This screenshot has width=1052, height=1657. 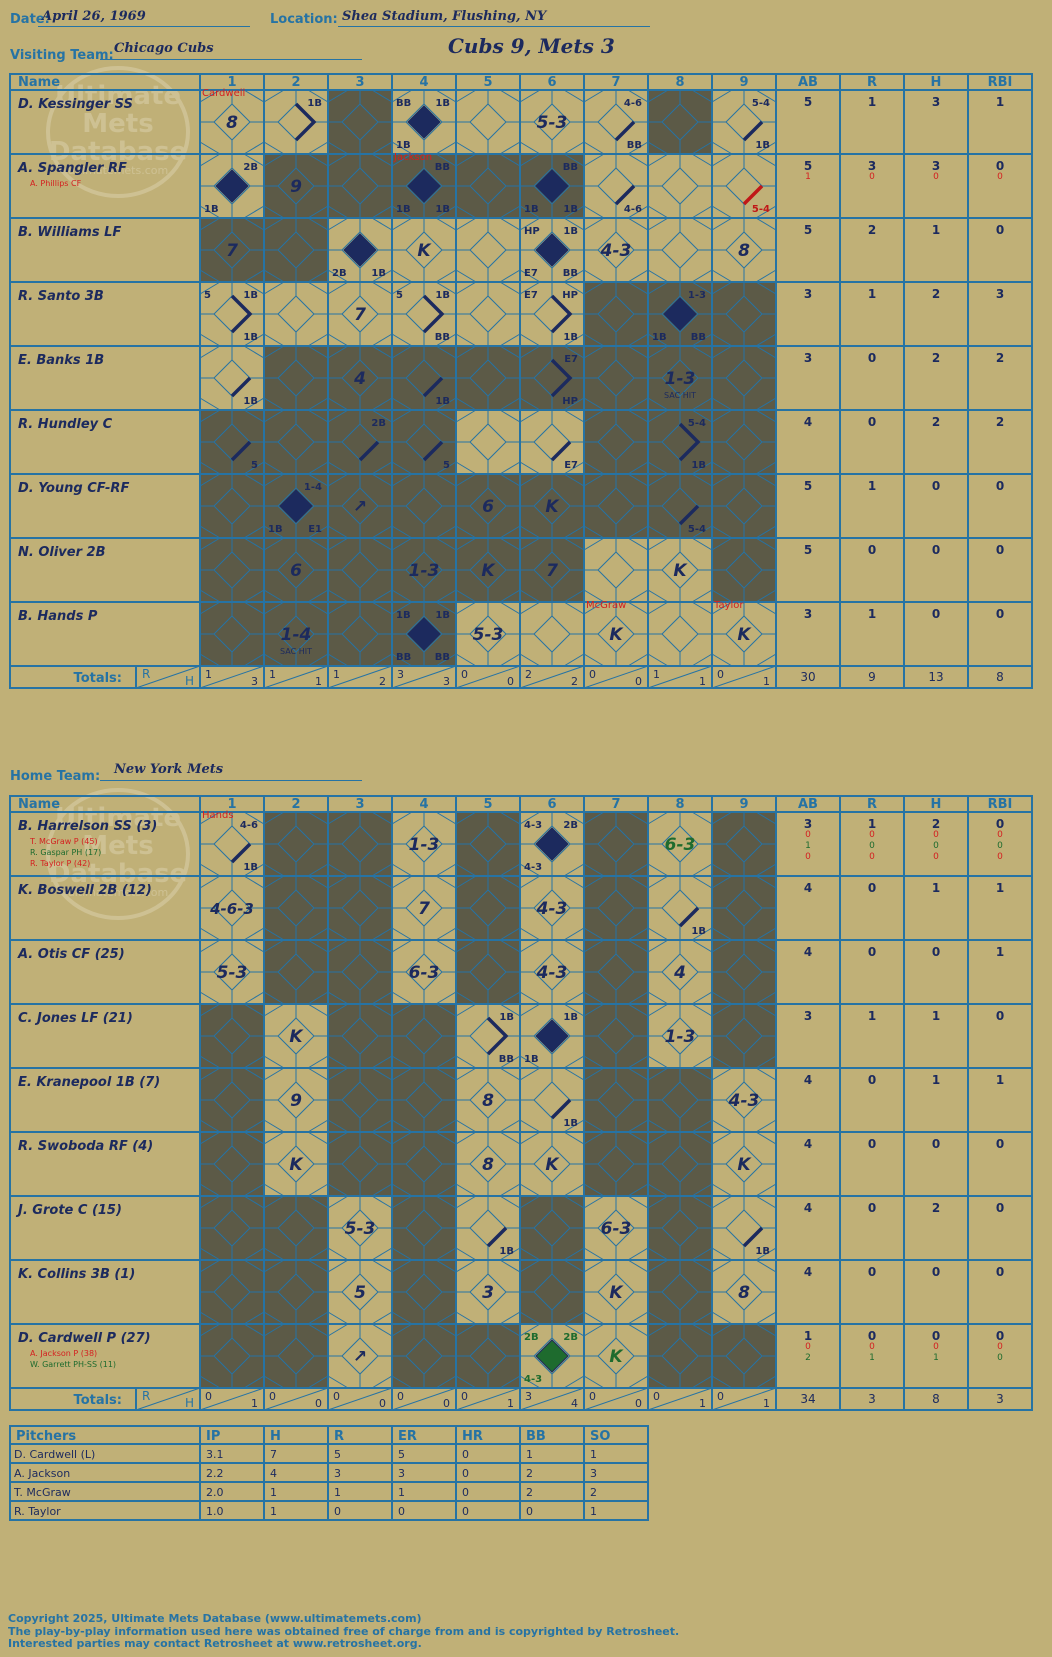 What do you see at coordinates (442, 337) in the screenshot?
I see `corner-note: BB` at bounding box center [442, 337].